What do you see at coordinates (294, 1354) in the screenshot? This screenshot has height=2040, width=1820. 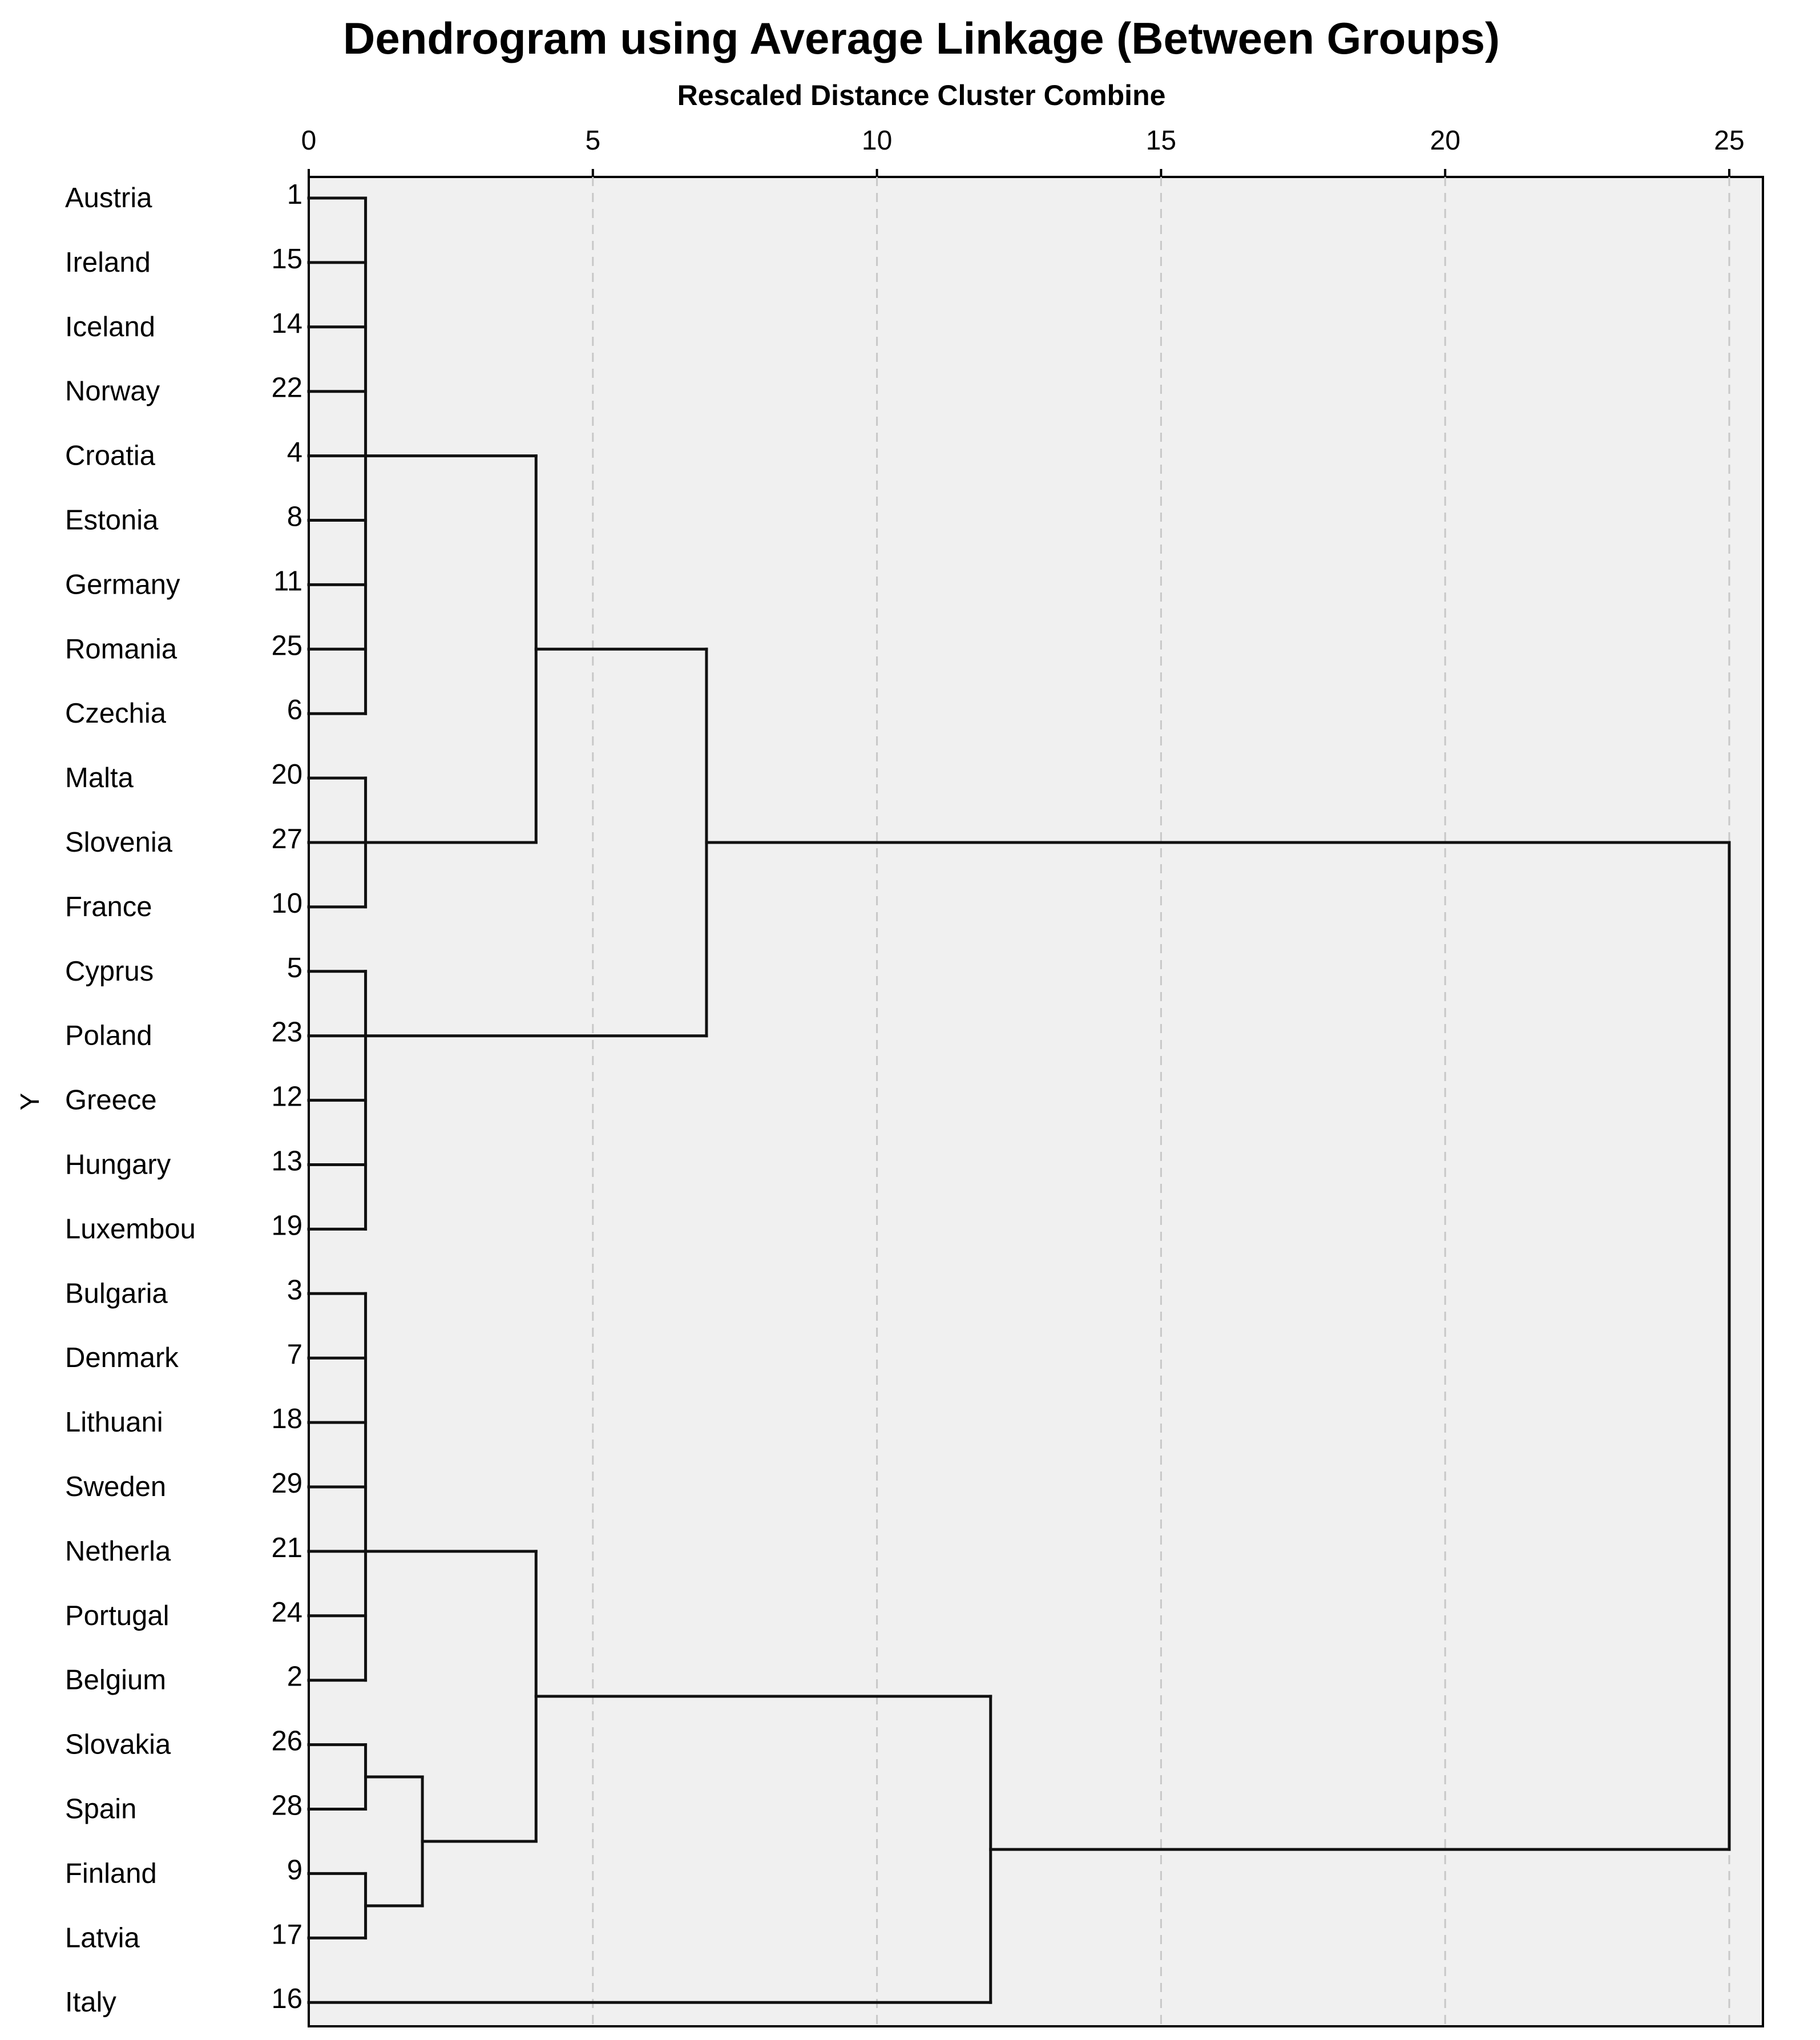 I see `leaf-case-number: 7` at bounding box center [294, 1354].